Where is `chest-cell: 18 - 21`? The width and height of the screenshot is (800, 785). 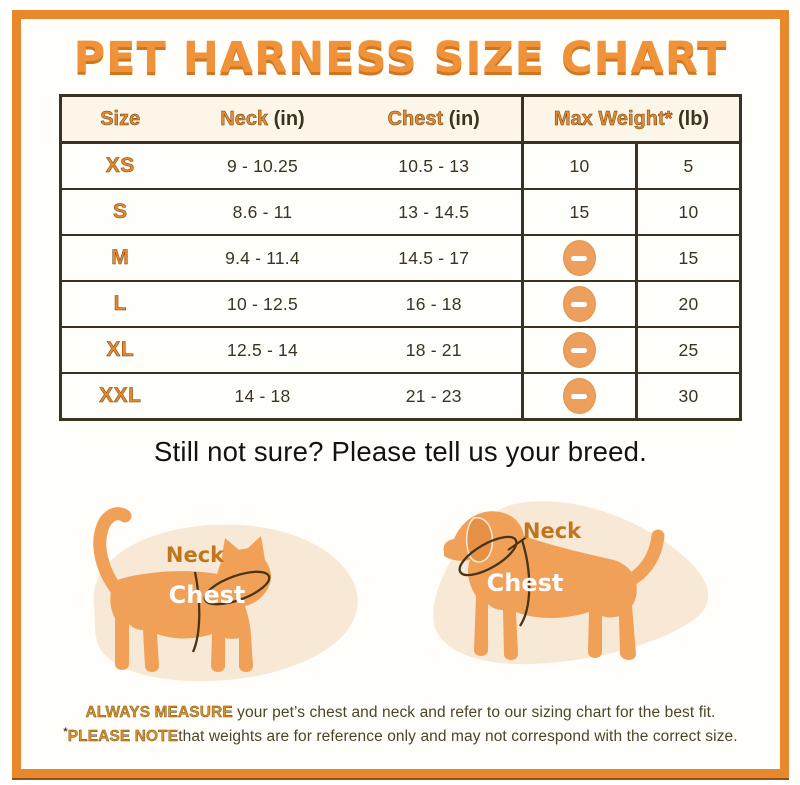
chest-cell: 18 - 21 is located at coordinates (434, 349).